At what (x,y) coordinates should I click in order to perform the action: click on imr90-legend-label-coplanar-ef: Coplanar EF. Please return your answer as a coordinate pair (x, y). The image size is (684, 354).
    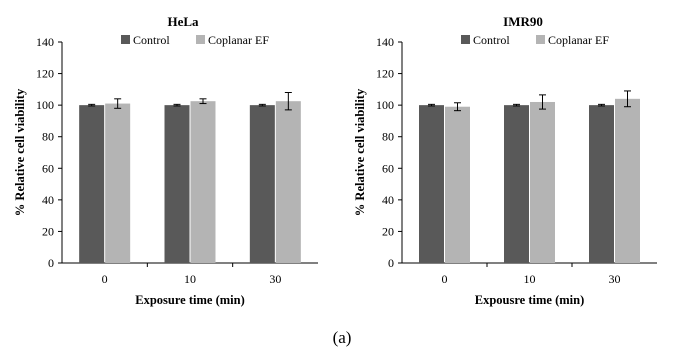
    Looking at the image, I should click on (578, 40).